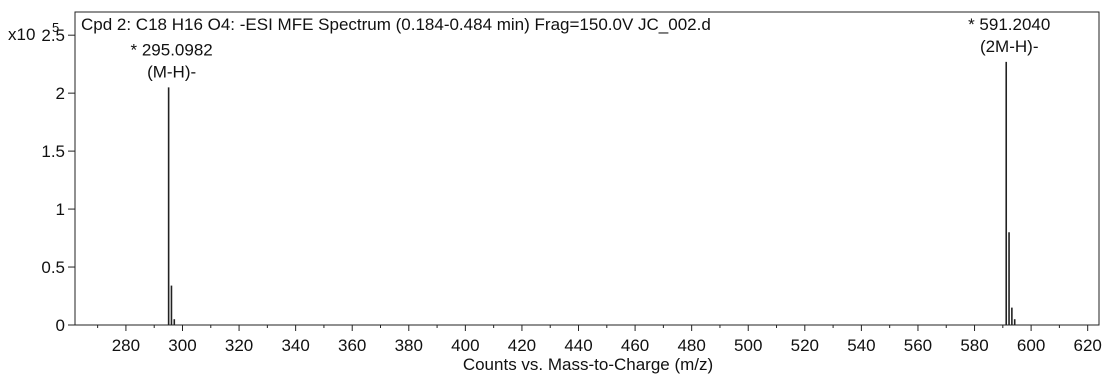 Image resolution: width=1103 pixels, height=378 pixels. Describe the element at coordinates (60, 93) in the screenshot. I see `y-tick-label: 2` at that location.